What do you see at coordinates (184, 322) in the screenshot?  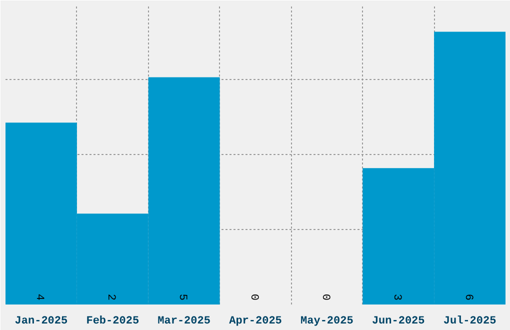 I see `x-tick-label: Mar-2025` at bounding box center [184, 322].